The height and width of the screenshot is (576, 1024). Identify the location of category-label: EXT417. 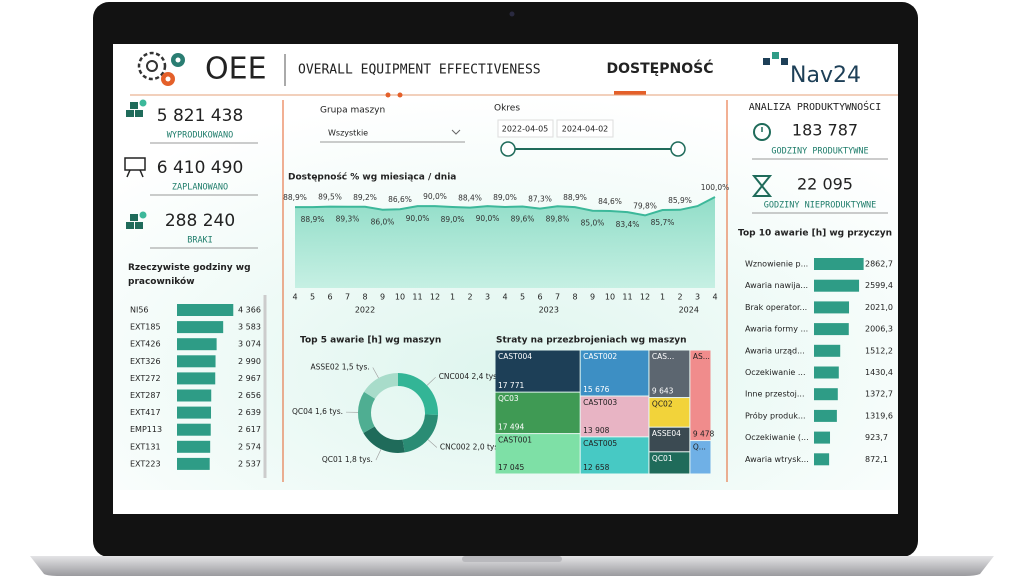
(145, 412).